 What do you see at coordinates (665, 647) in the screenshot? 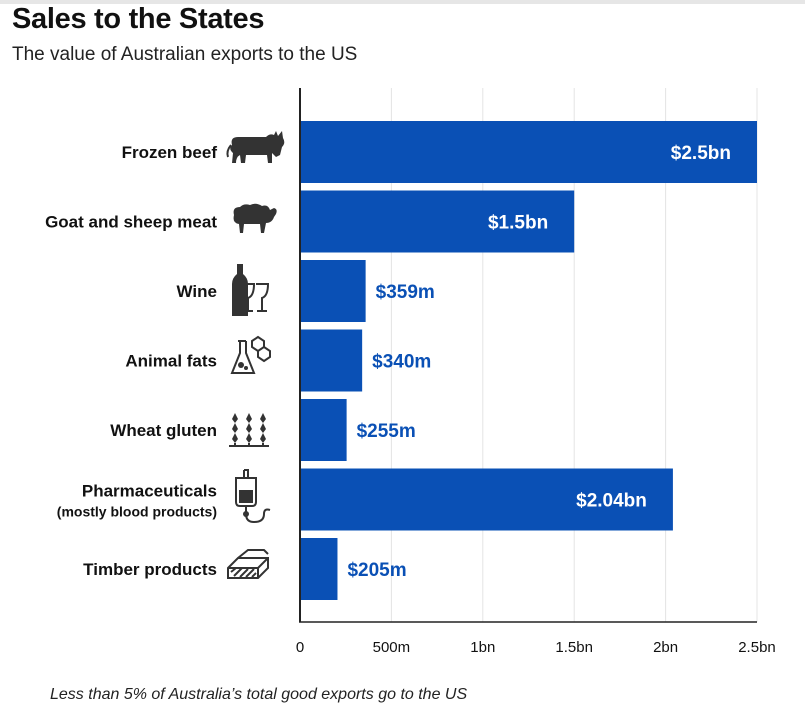
I see `x-tick-label: 2bn` at bounding box center [665, 647].